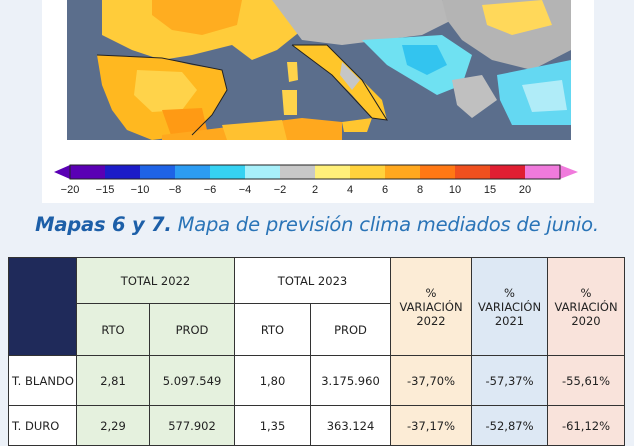 This screenshot has width=634, height=446. I want to click on legend-tick: 8, so click(420, 190).